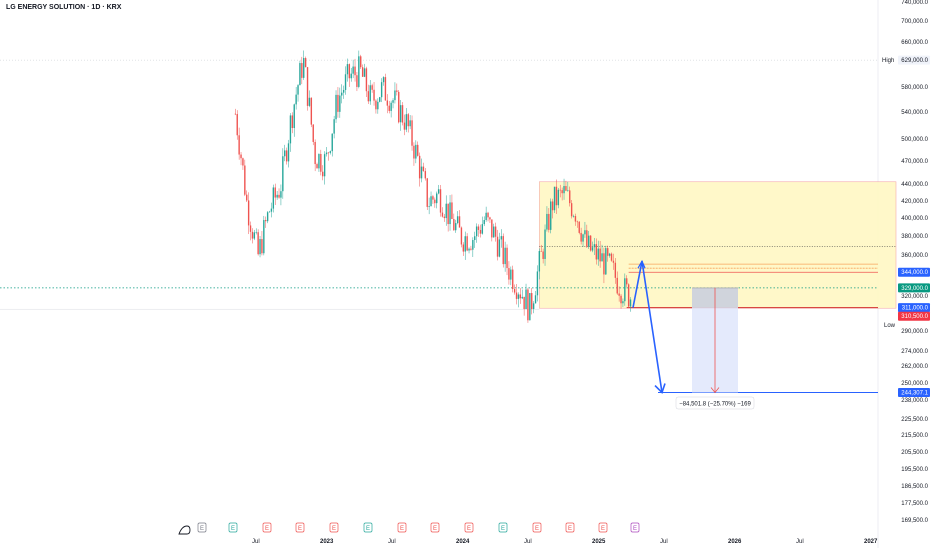 The height and width of the screenshot is (550, 932). Describe the element at coordinates (64, 7) in the screenshot. I see `chart-title: LG ENERGY SOLUTION · 1D · KRX` at that location.